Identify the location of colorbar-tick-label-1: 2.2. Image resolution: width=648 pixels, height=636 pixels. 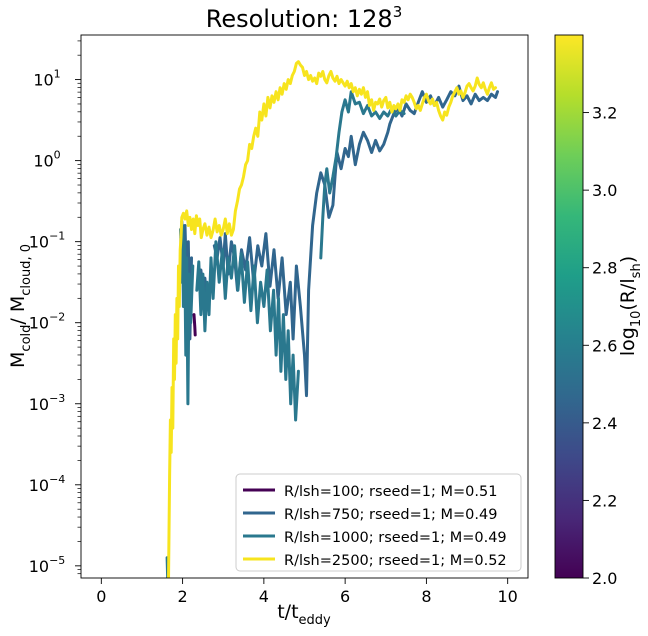
(604, 500).